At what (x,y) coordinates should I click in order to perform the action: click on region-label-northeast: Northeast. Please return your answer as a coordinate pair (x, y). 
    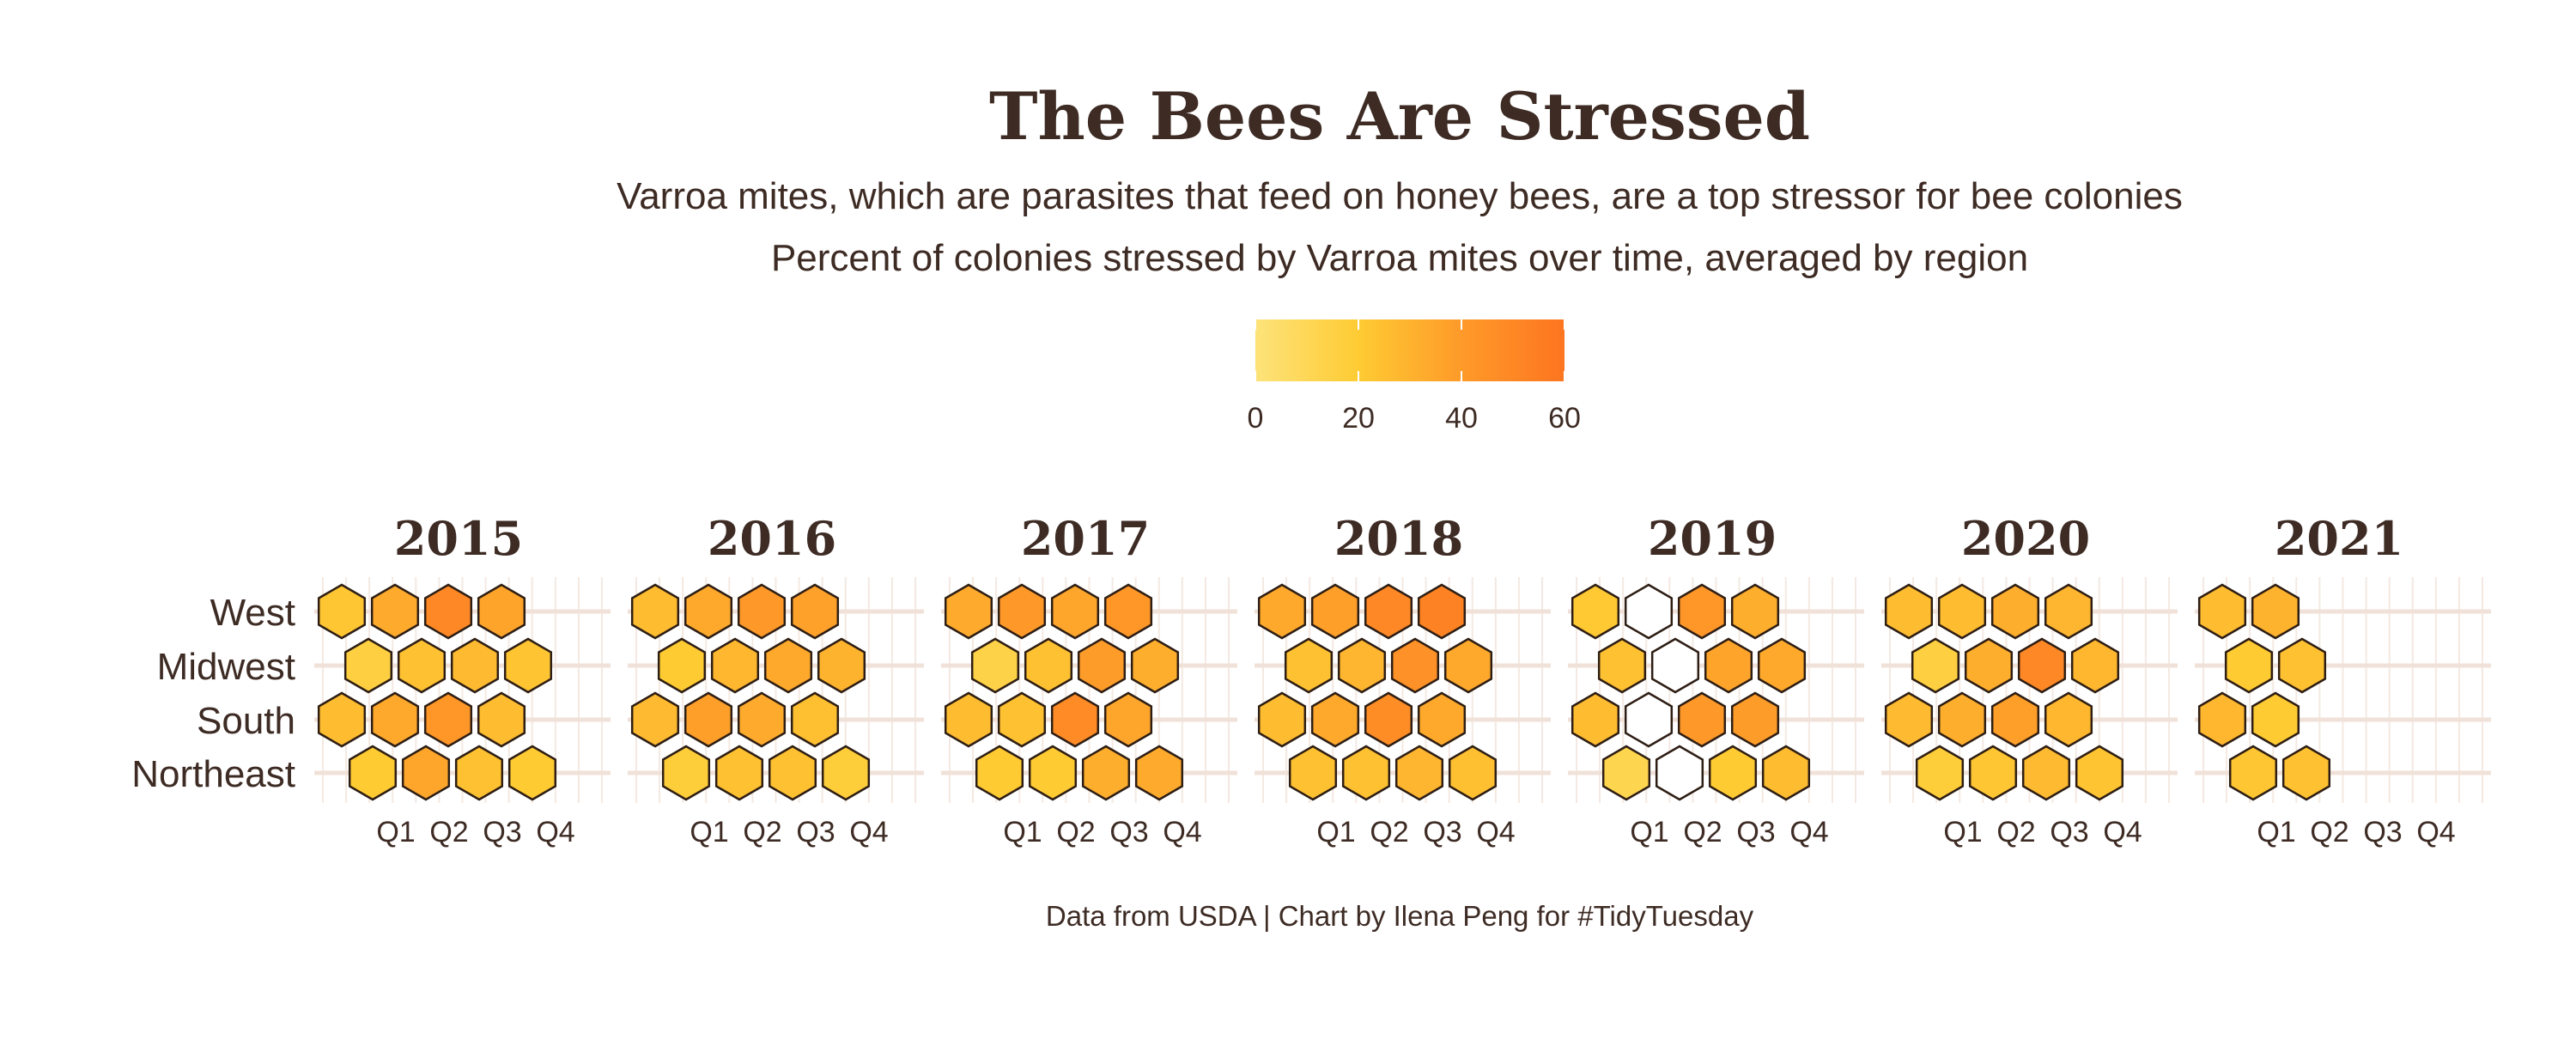
    Looking at the image, I should click on (213, 774).